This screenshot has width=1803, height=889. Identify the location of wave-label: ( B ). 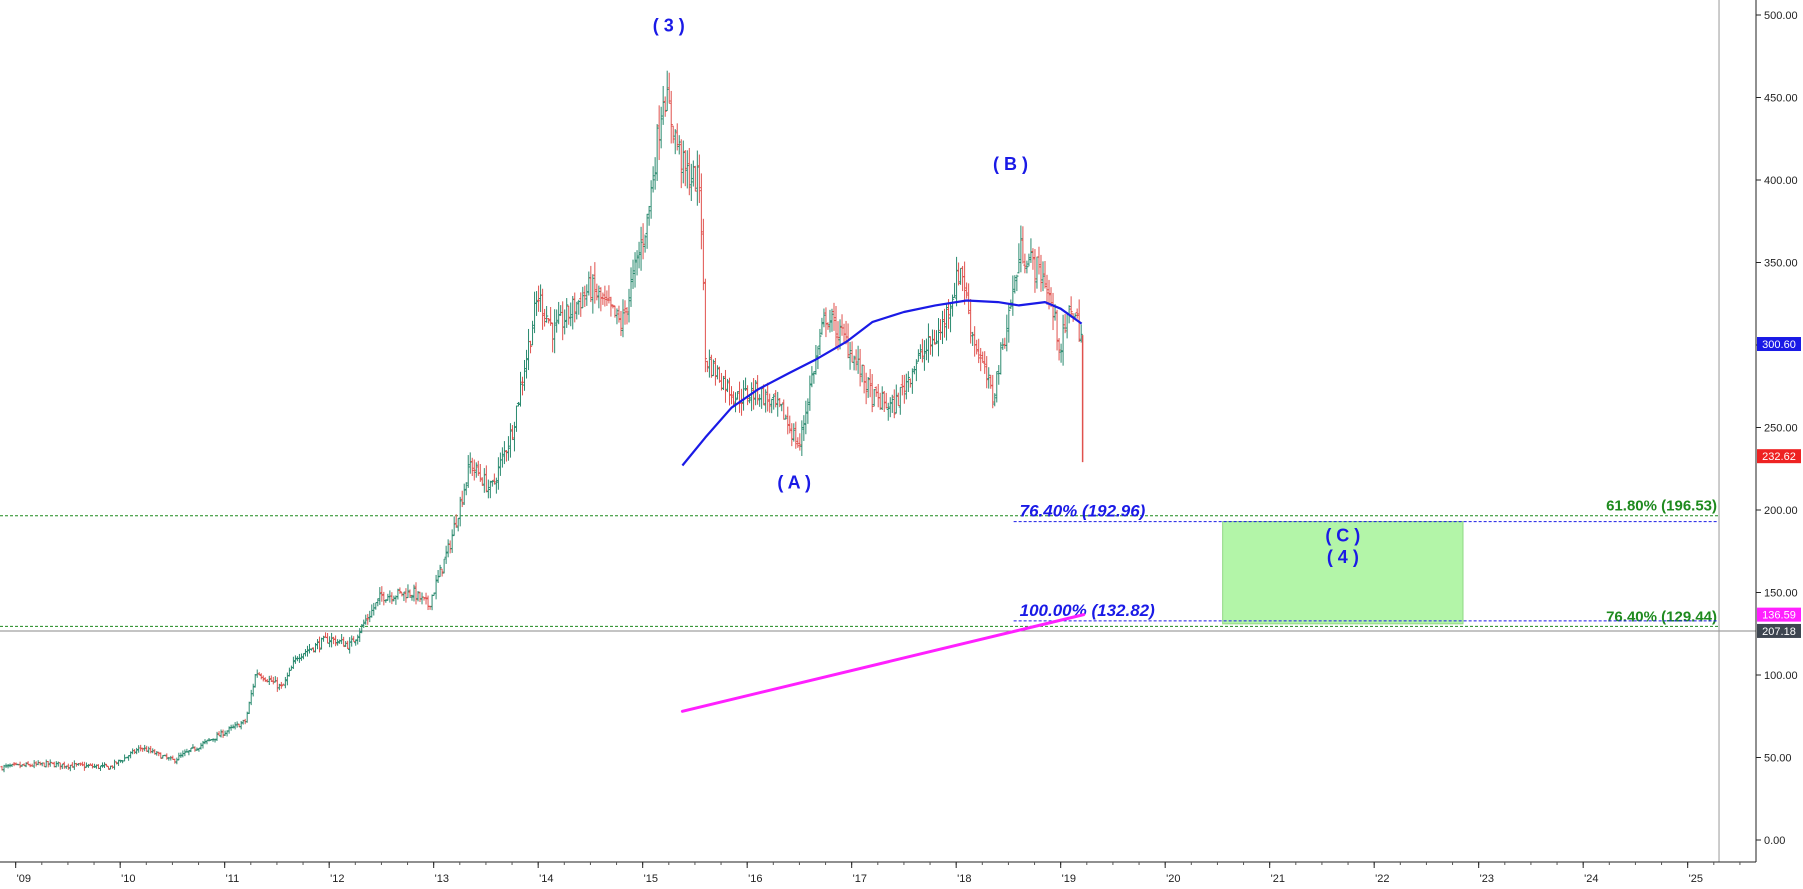
(1010, 164).